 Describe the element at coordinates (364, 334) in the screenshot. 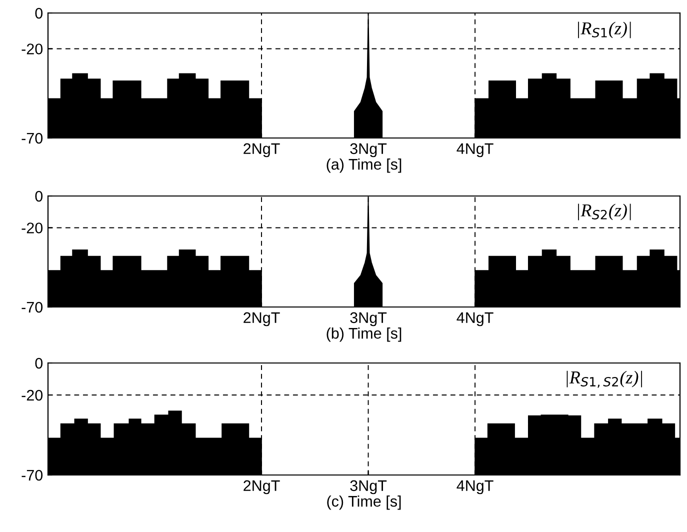

I see `x-axis-title: (b) Time [s]` at that location.